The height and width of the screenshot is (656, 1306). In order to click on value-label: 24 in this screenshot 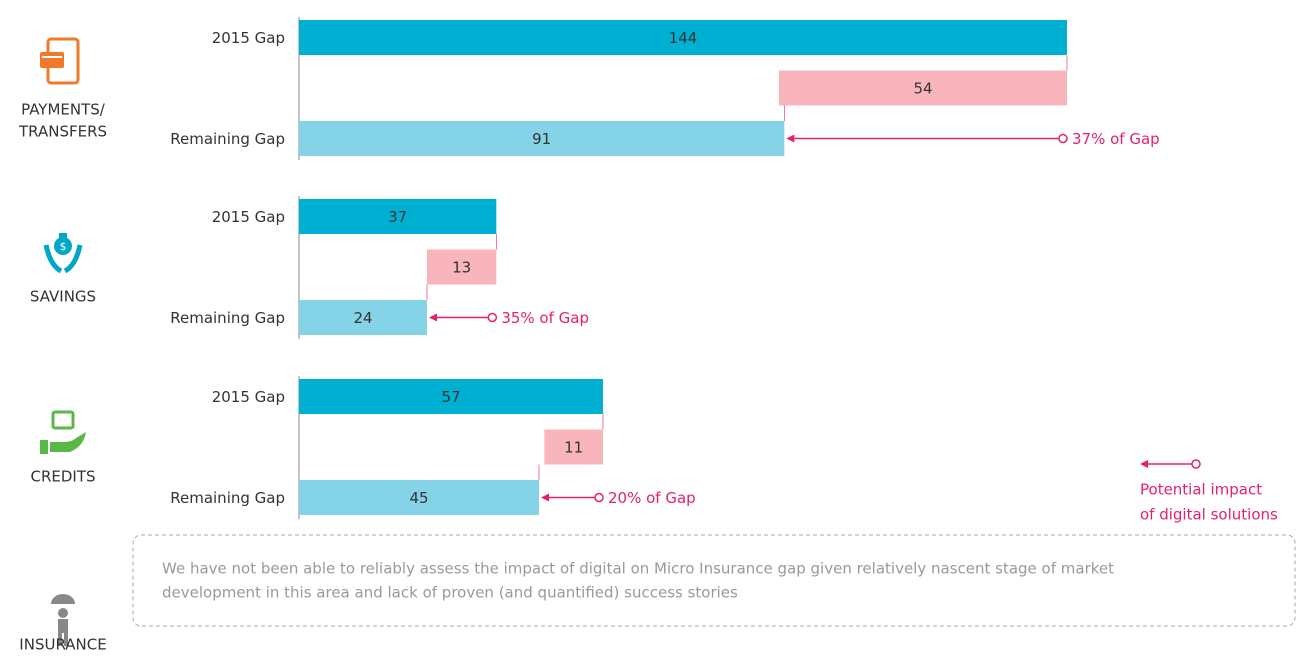, I will do `click(362, 318)`.